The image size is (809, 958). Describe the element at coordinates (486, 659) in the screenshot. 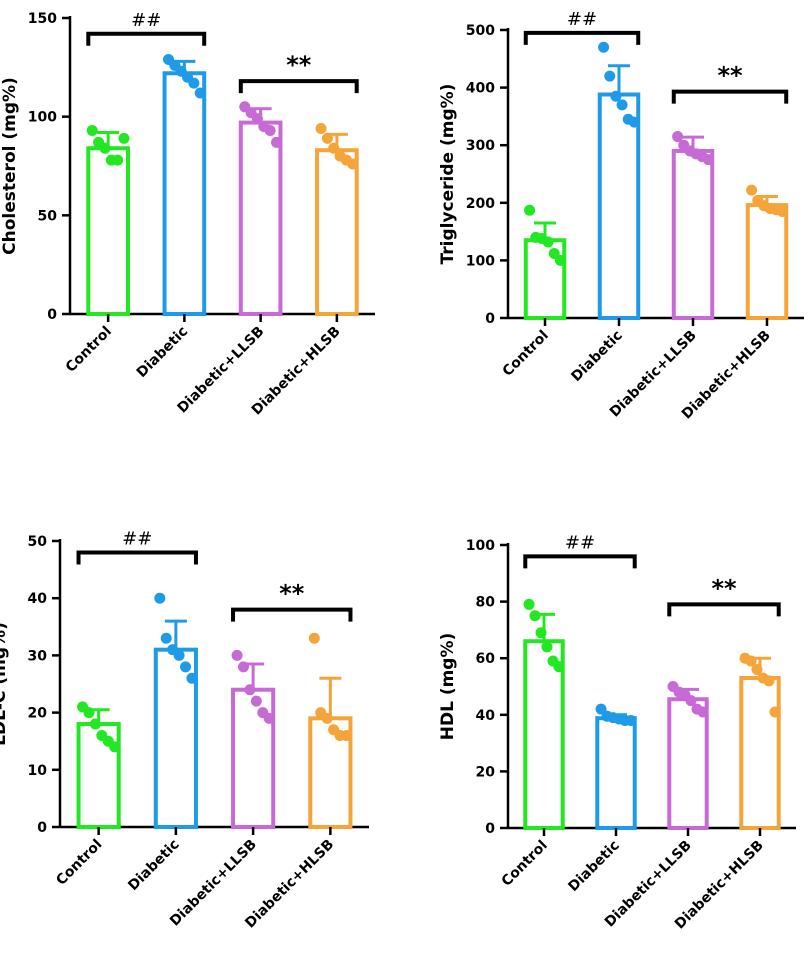

I see `y-tick-label: 60` at that location.